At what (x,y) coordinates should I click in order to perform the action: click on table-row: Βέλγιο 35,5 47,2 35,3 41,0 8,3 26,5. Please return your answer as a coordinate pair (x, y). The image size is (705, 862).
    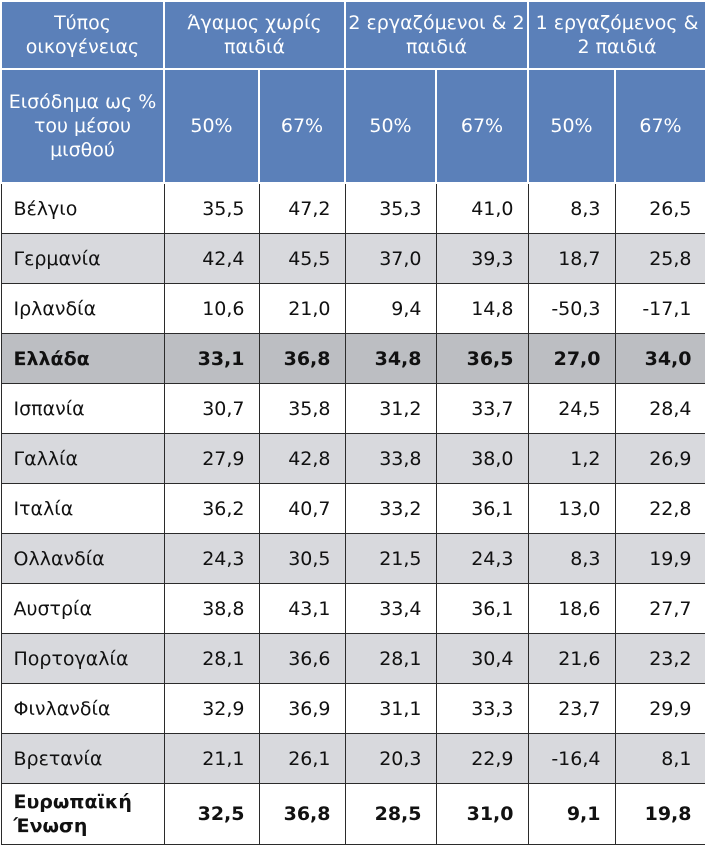
    Looking at the image, I should click on (352, 208).